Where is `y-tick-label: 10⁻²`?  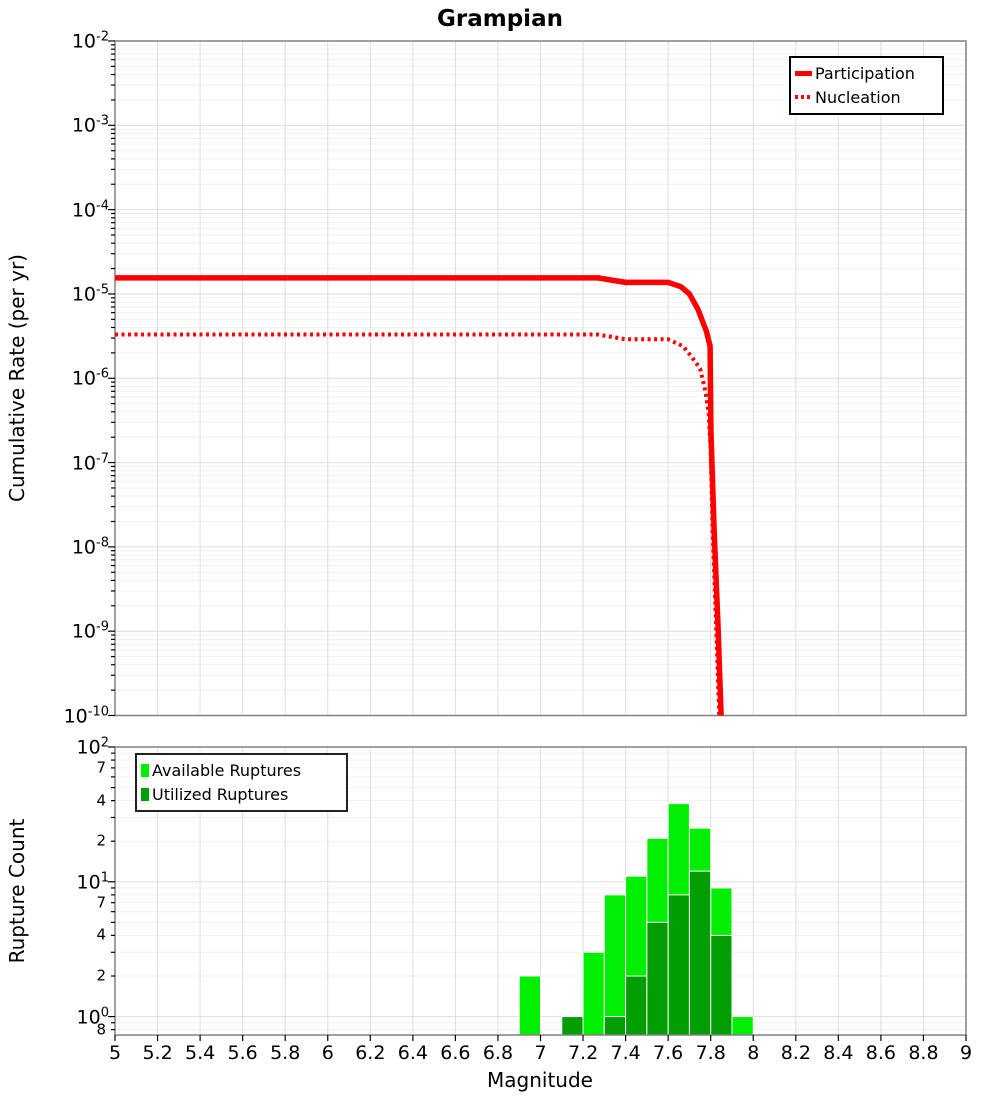
y-tick-label: 10⁻² is located at coordinates (90, 41).